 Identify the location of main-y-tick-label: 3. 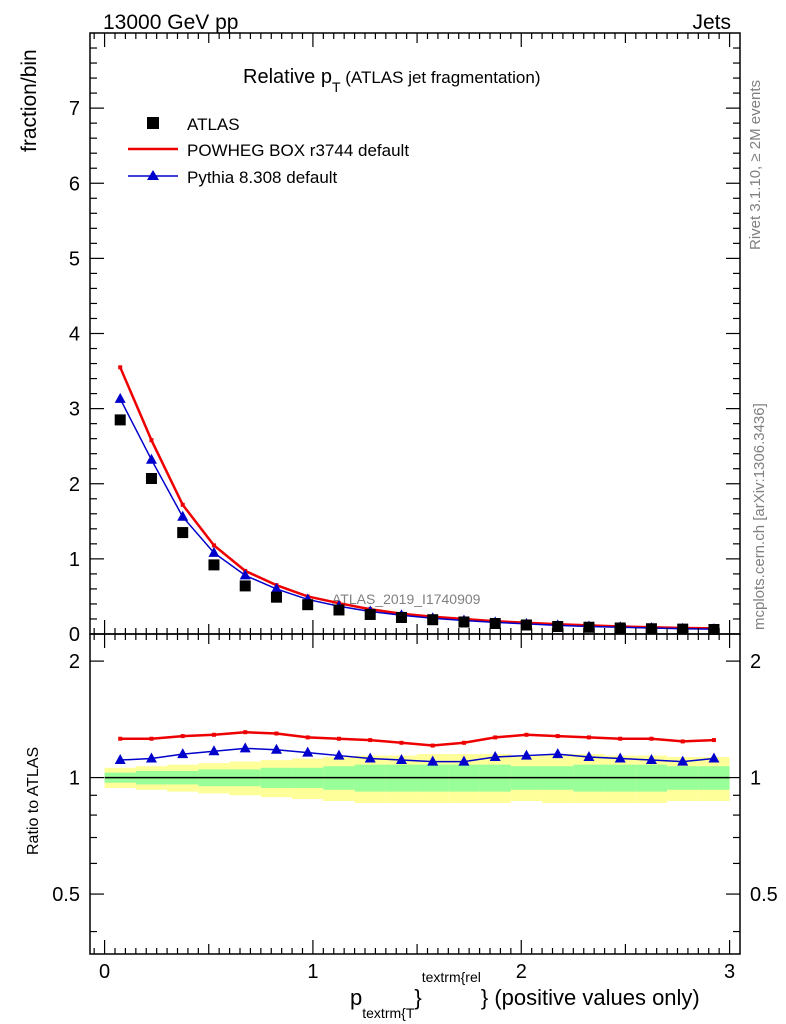
(74, 410).